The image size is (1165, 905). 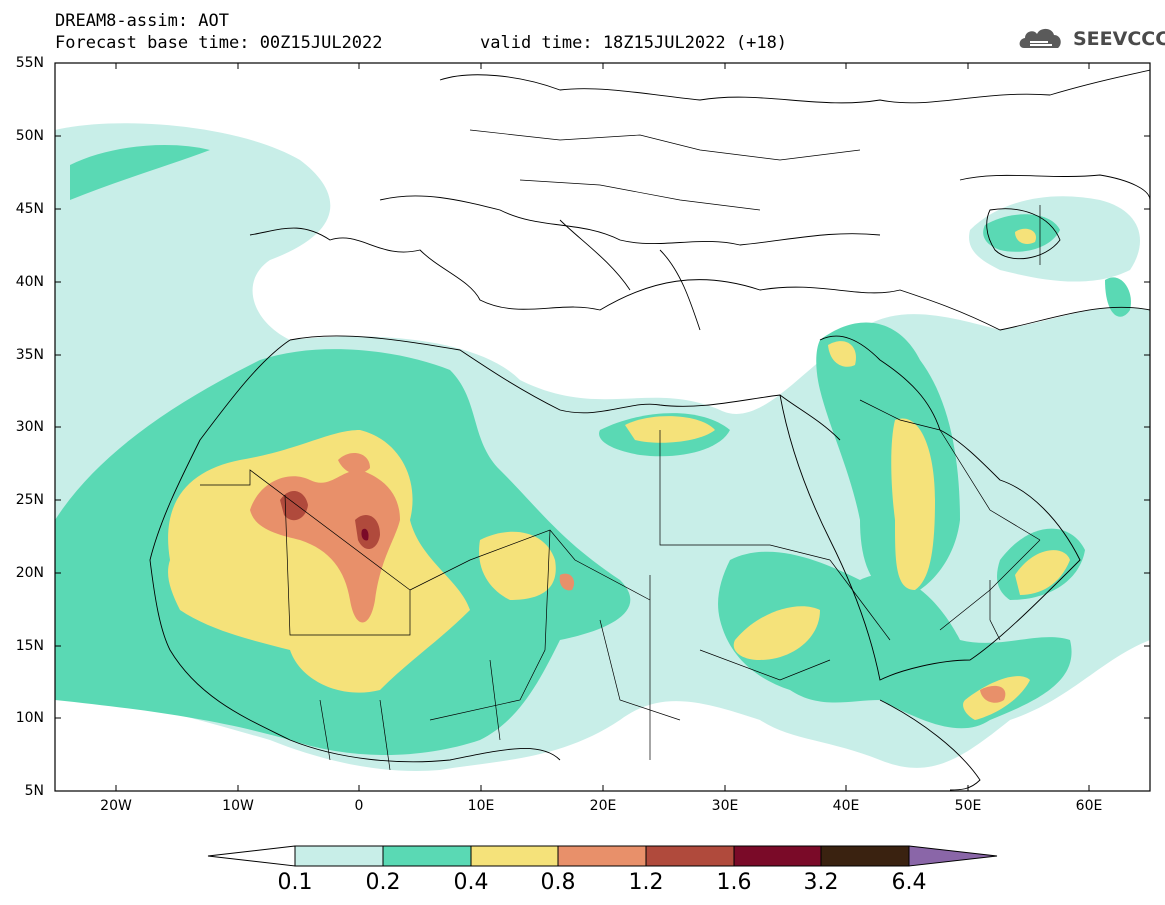 What do you see at coordinates (29, 718) in the screenshot?
I see `lat-label: 10N` at bounding box center [29, 718].